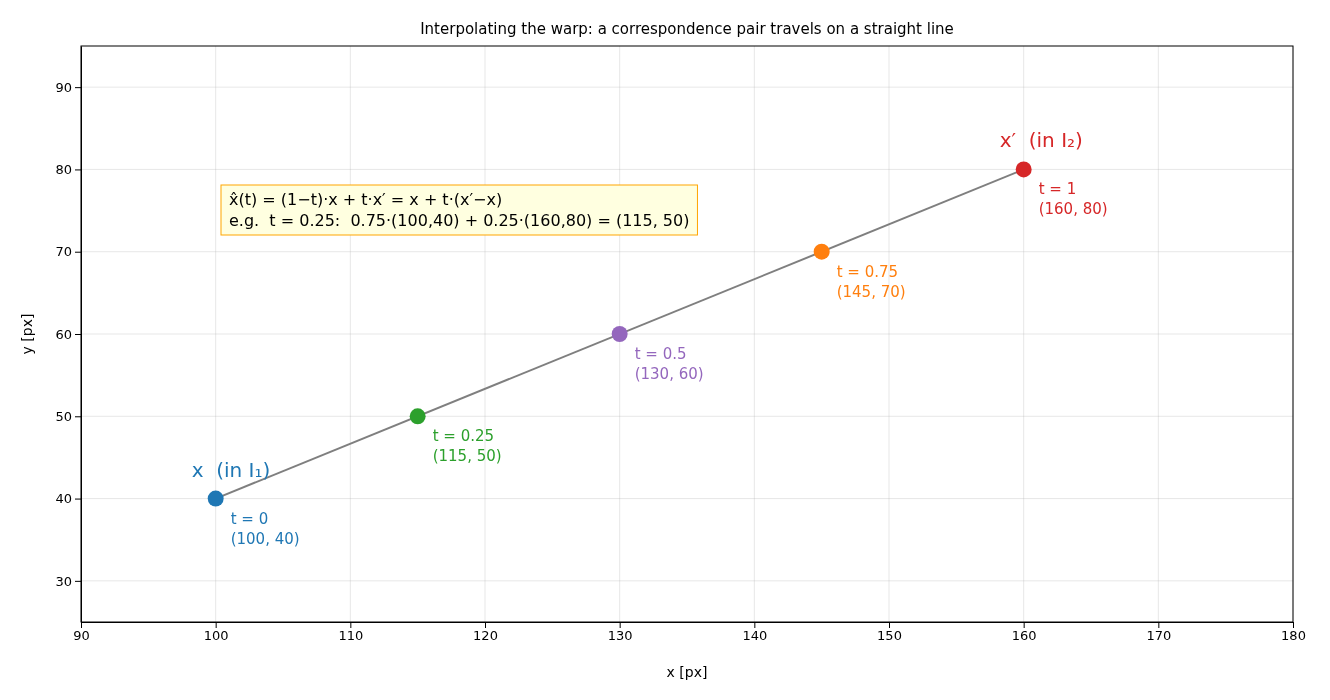 The width and height of the screenshot is (1330, 700). What do you see at coordinates (63, 581) in the screenshot?
I see `y-tick-label: 30` at bounding box center [63, 581].